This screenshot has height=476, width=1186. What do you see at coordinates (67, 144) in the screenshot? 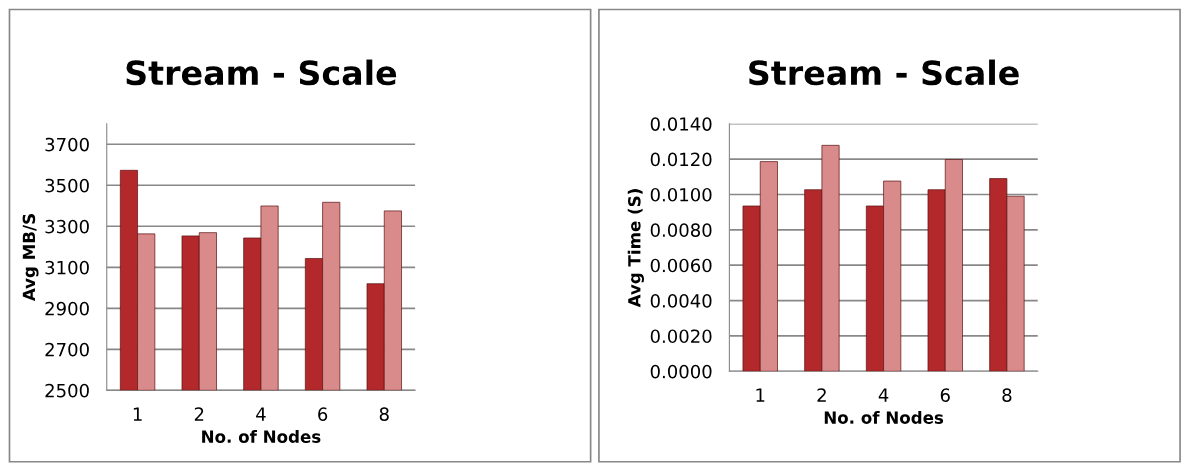
I see `y-tick-label: 3700` at bounding box center [67, 144].